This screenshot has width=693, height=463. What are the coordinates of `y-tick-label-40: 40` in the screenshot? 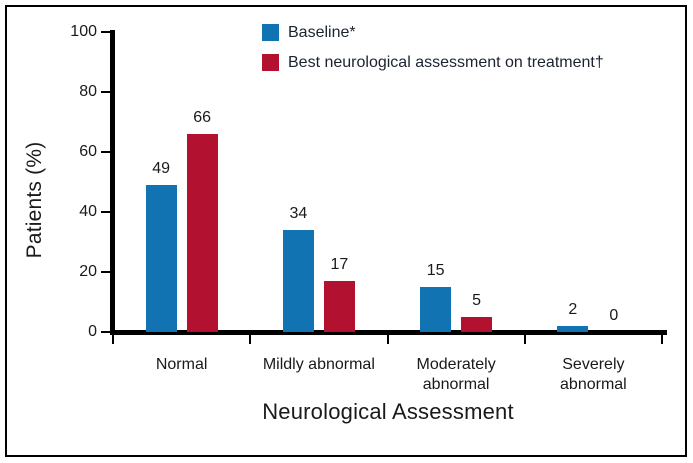 It's located at (88, 211).